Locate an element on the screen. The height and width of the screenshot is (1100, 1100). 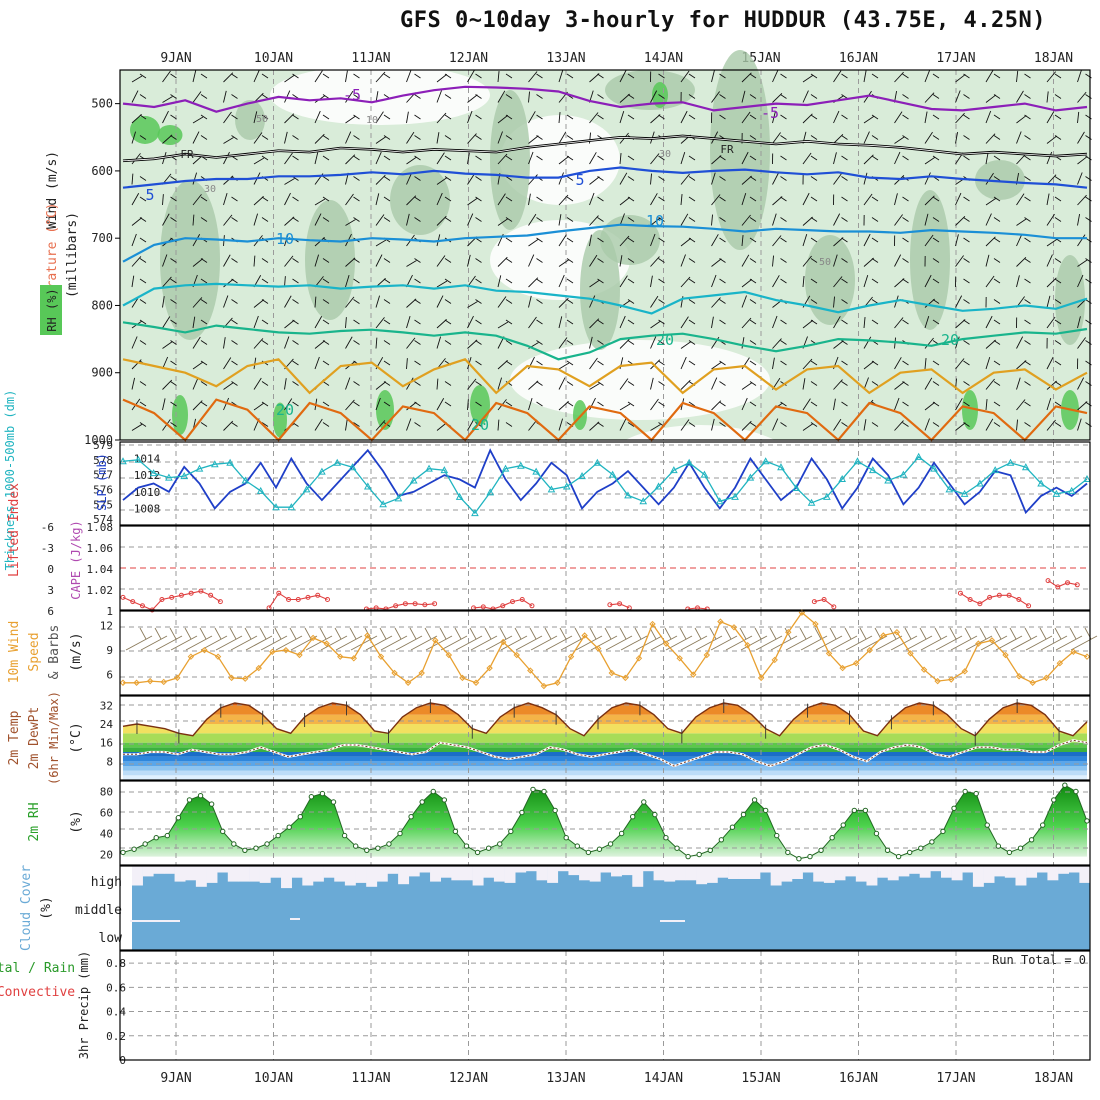
thickness-tick: 577 is located at coordinates (103, 475).